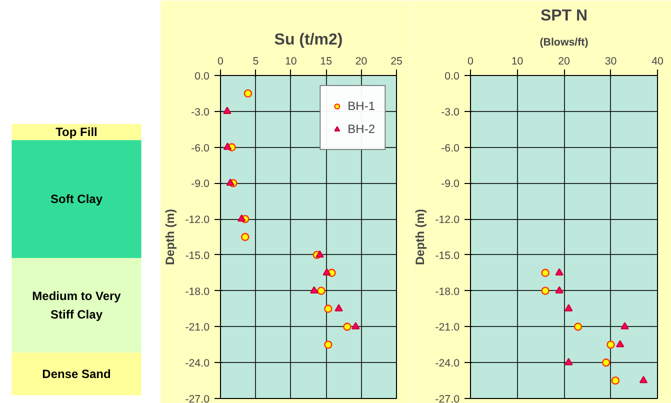  I want to click on x-tick-label: 5, so click(255, 62).